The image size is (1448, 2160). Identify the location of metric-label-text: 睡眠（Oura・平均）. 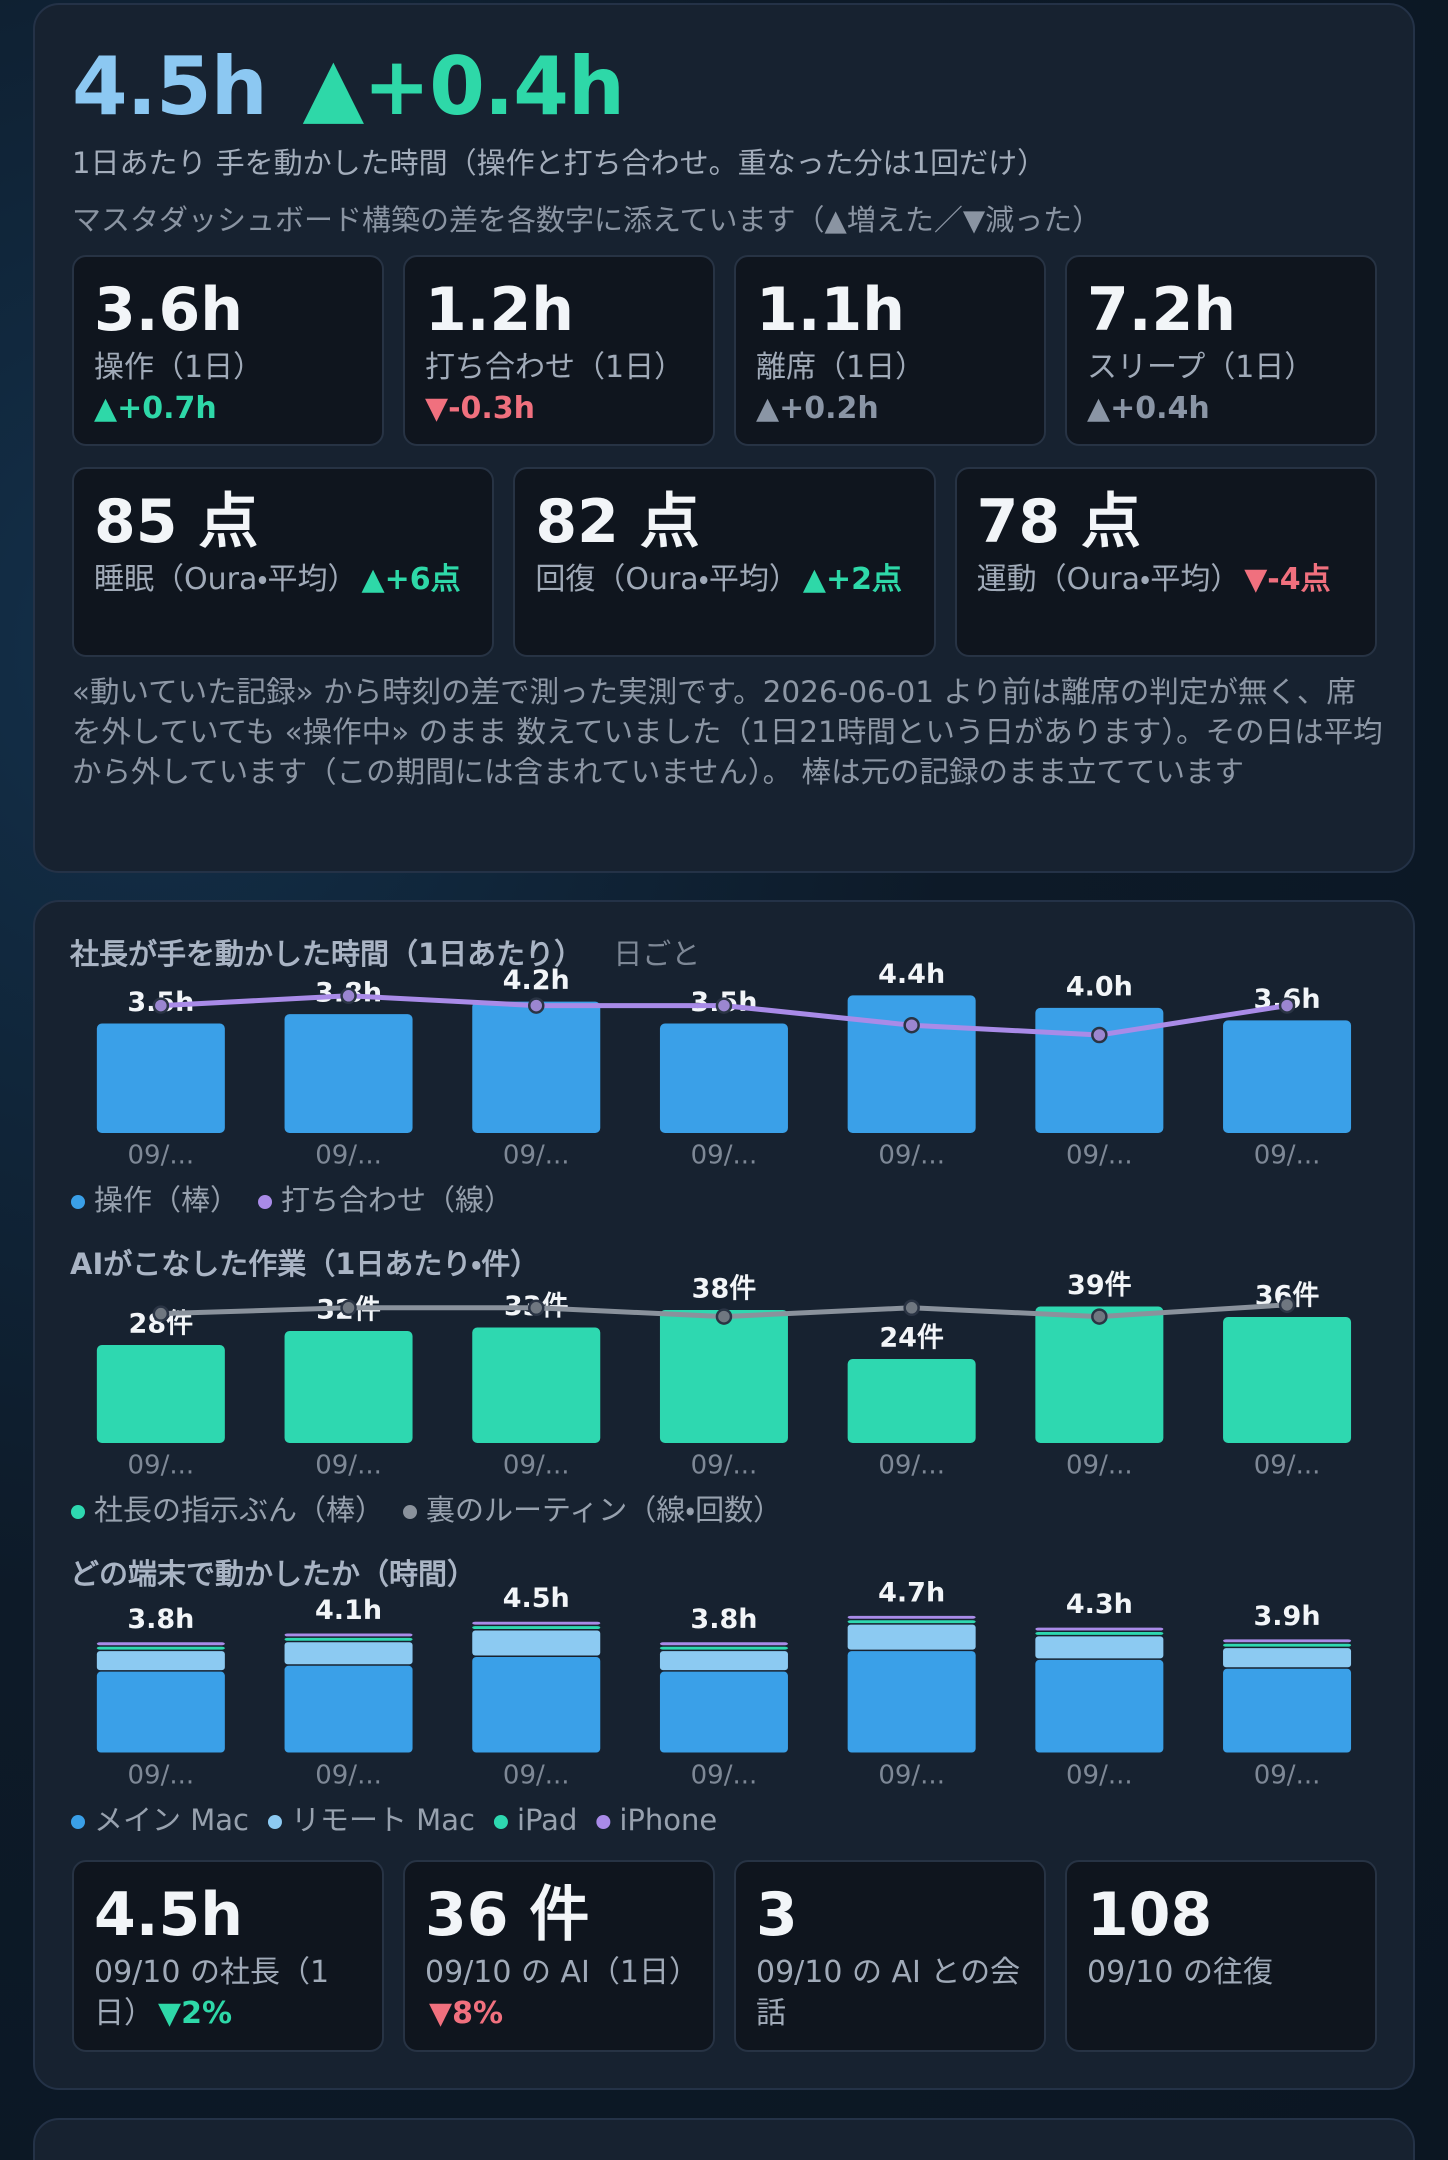
(226, 579).